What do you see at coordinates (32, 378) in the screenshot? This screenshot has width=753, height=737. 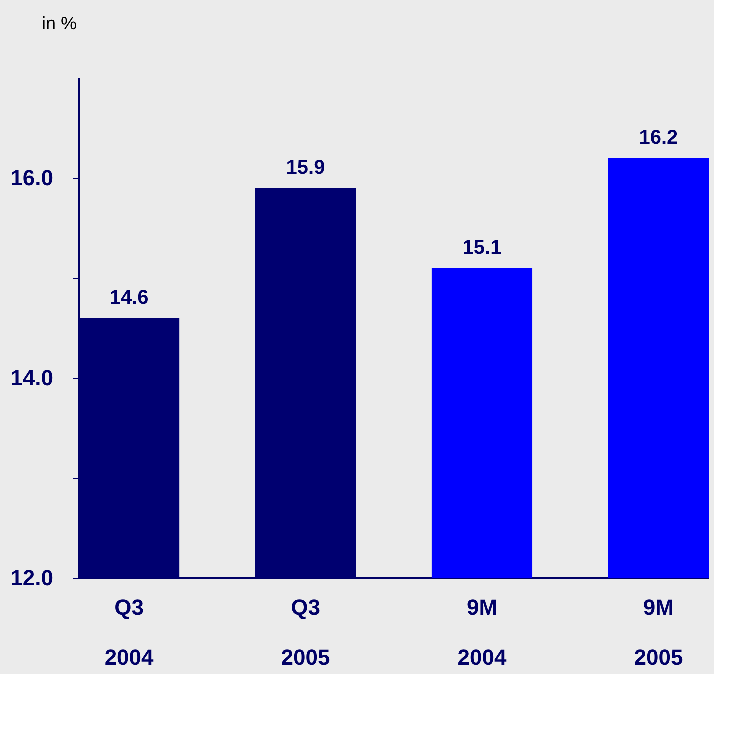 I see `y-tick-label: 14.0` at bounding box center [32, 378].